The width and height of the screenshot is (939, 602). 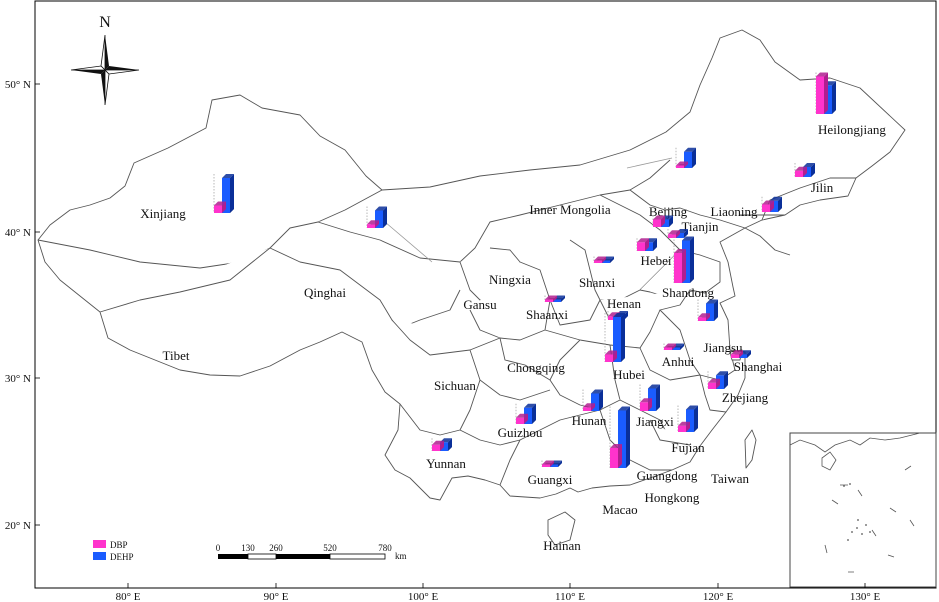 What do you see at coordinates (659, 217) in the screenshot?
I see `bar-dbp-beijing-top` at bounding box center [659, 217].